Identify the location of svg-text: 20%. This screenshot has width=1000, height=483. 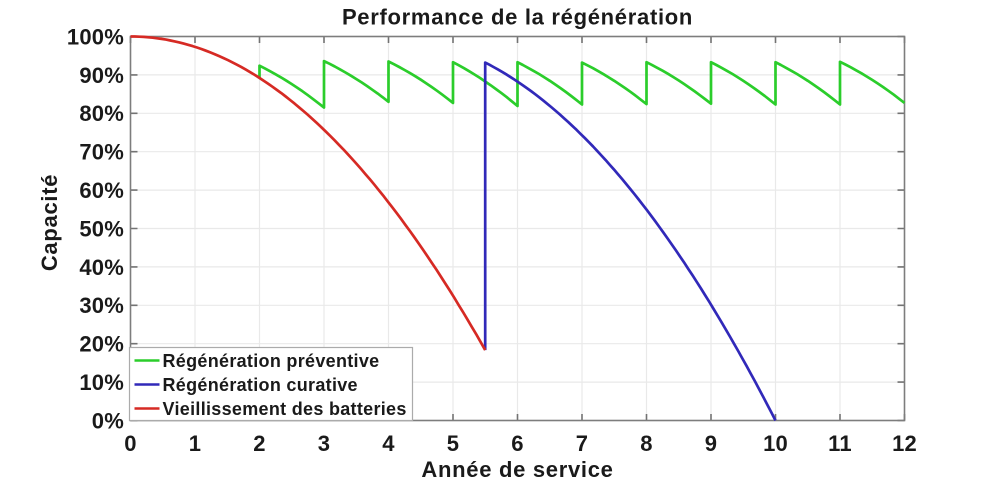
(101, 344).